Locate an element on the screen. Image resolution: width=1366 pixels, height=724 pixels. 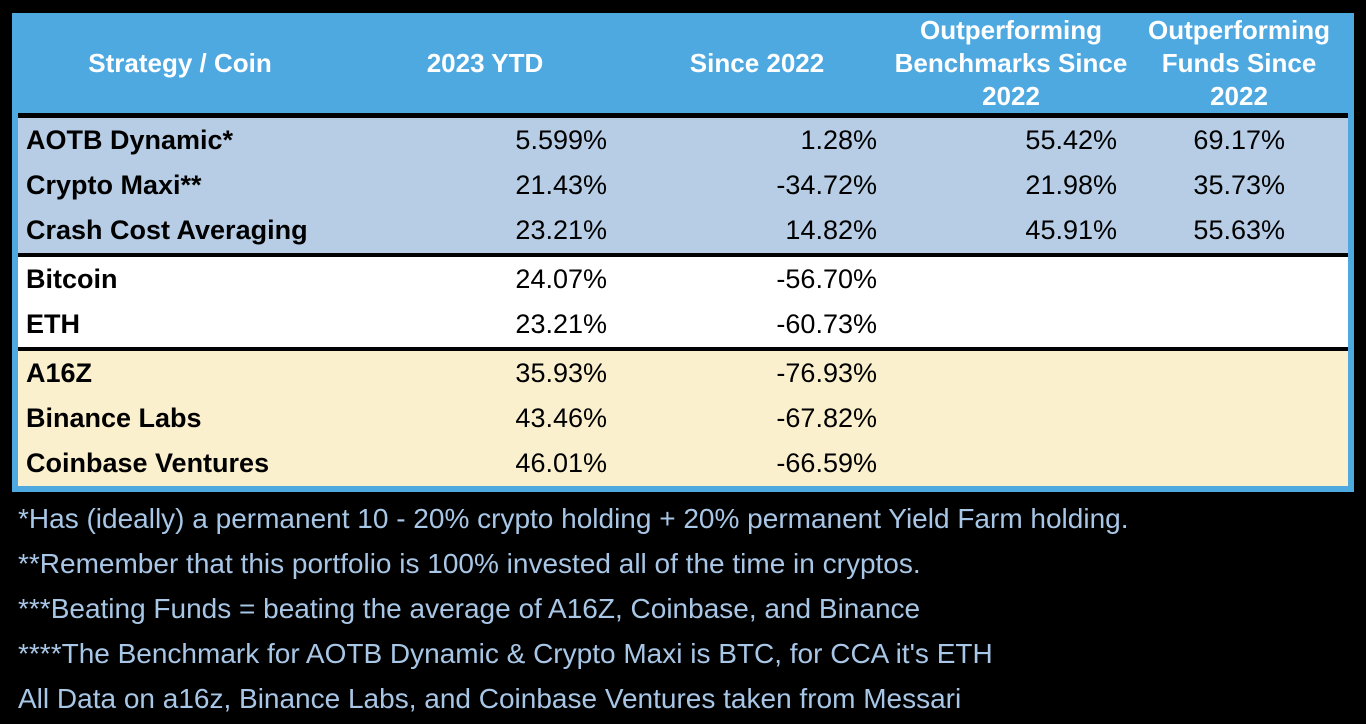
row-value: 46.01% is located at coordinates (561, 463).